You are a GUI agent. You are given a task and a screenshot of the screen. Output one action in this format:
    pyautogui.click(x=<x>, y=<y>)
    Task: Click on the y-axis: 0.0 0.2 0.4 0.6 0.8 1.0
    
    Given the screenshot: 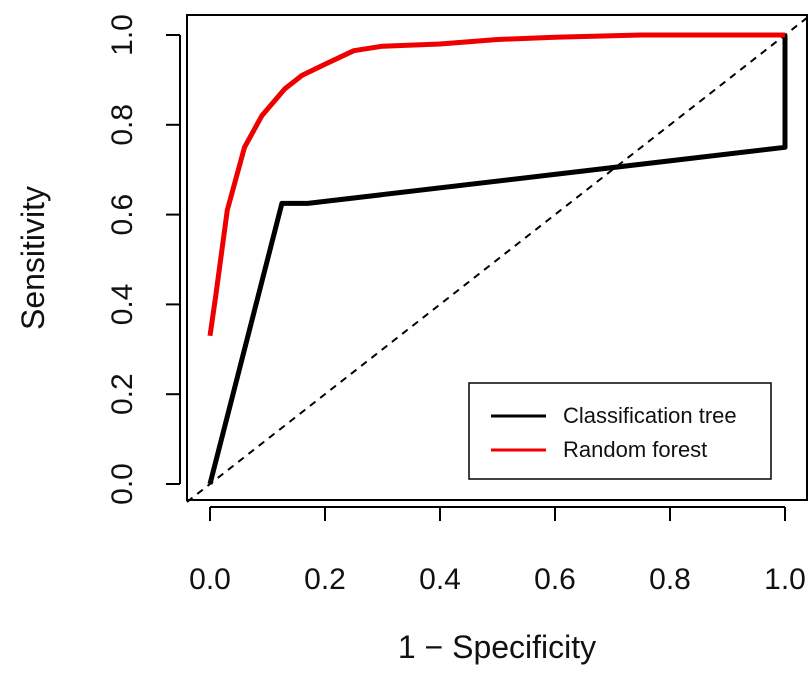 What is the action you would take?
    pyautogui.click(x=143, y=259)
    